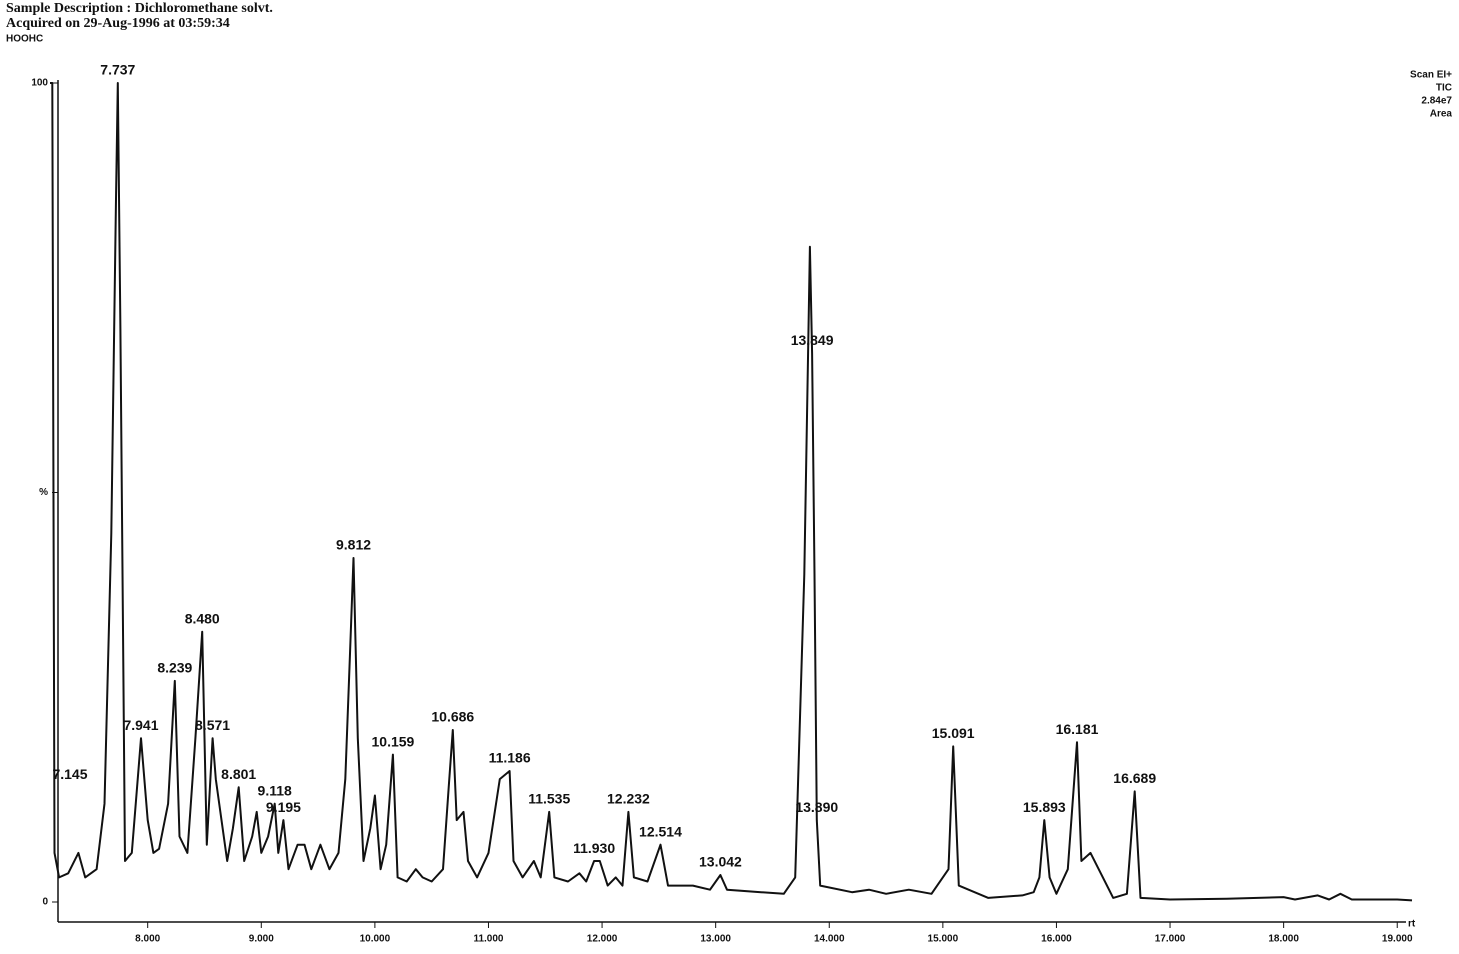 The width and height of the screenshot is (1459, 954). Describe the element at coordinates (1431, 75) in the screenshot. I see `side-label: Scan EI+` at that location.